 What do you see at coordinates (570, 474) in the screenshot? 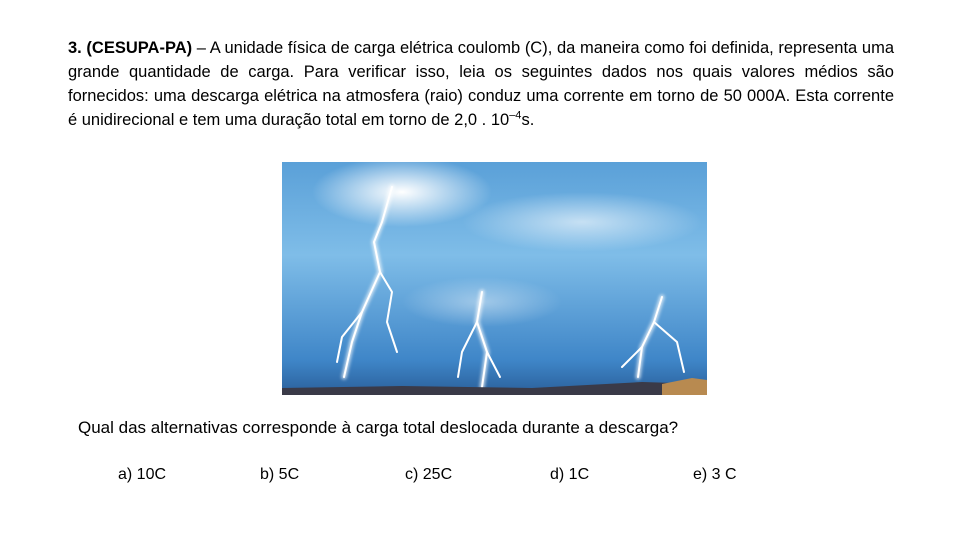
I see `option: d) 1C` at bounding box center [570, 474].